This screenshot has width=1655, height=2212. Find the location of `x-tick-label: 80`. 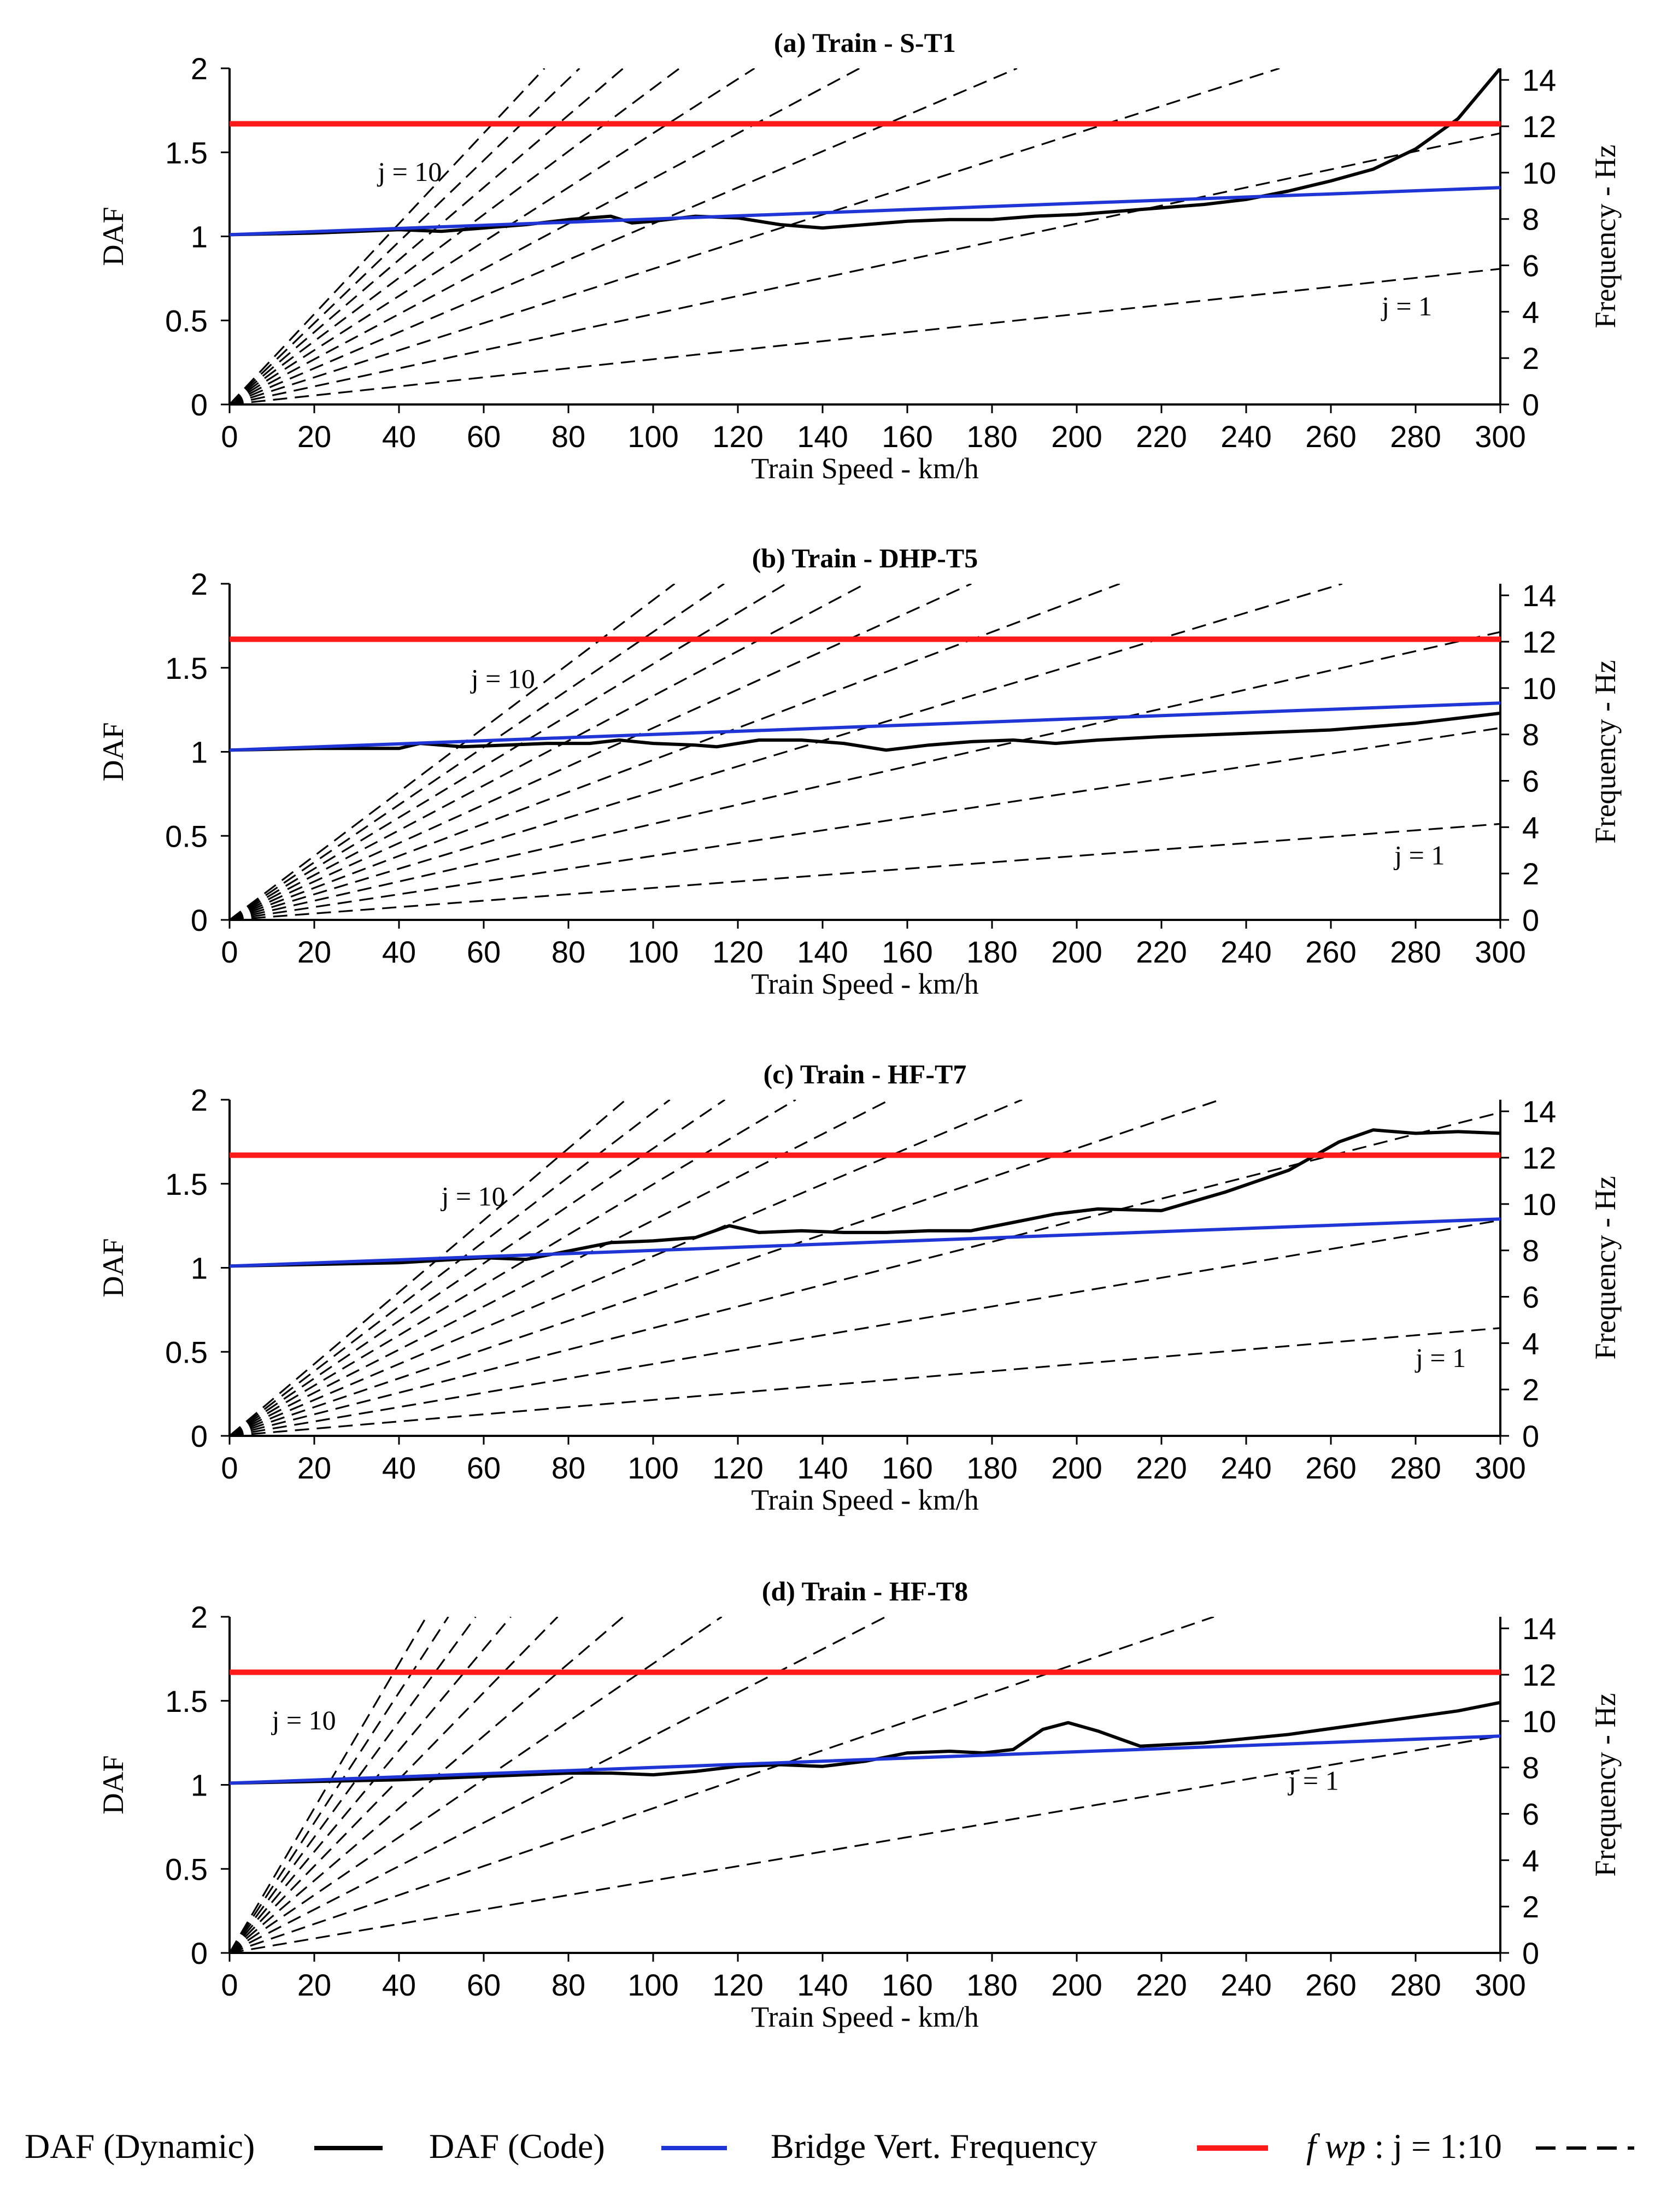

x-tick-label: 80 is located at coordinates (568, 437).